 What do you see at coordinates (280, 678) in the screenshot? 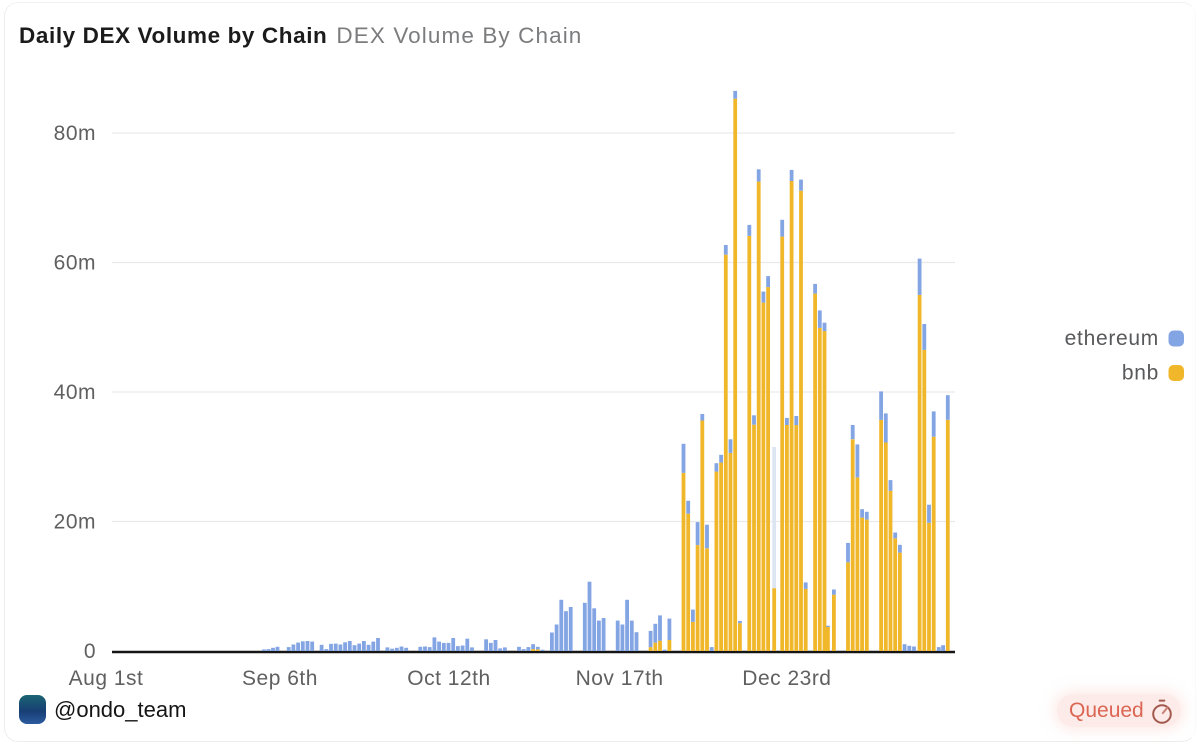
I see `svg-text: Sep 6th` at bounding box center [280, 678].